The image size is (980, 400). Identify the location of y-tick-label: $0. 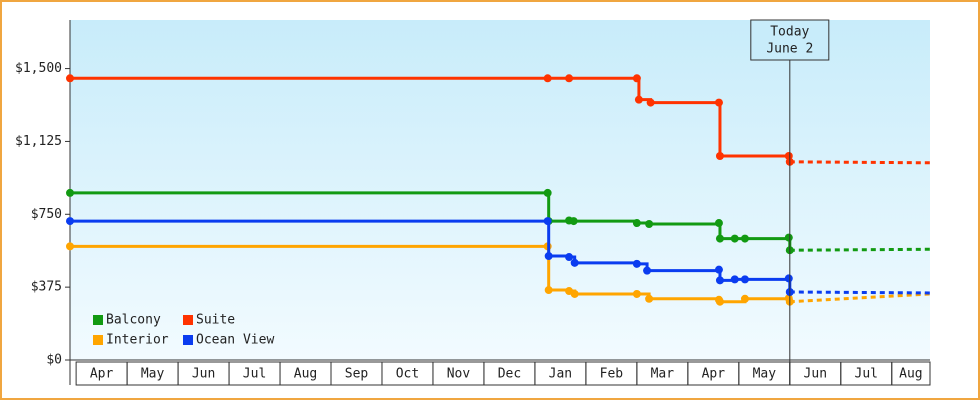
(54, 360).